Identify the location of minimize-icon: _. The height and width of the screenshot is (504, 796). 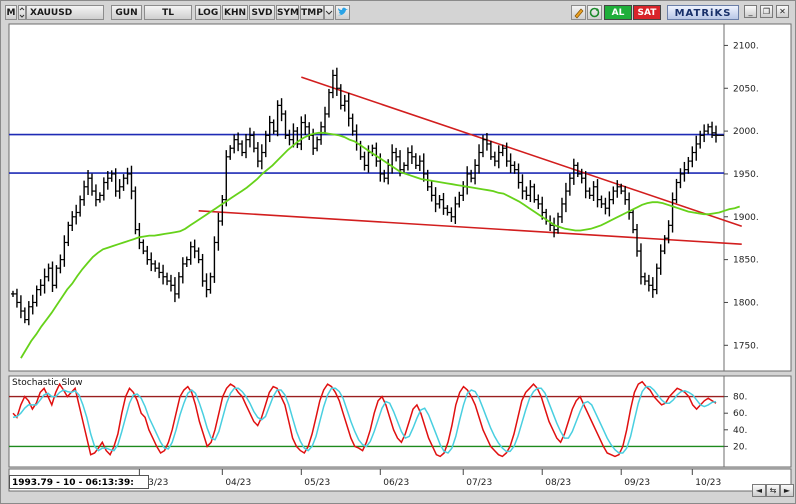
(750, 11).